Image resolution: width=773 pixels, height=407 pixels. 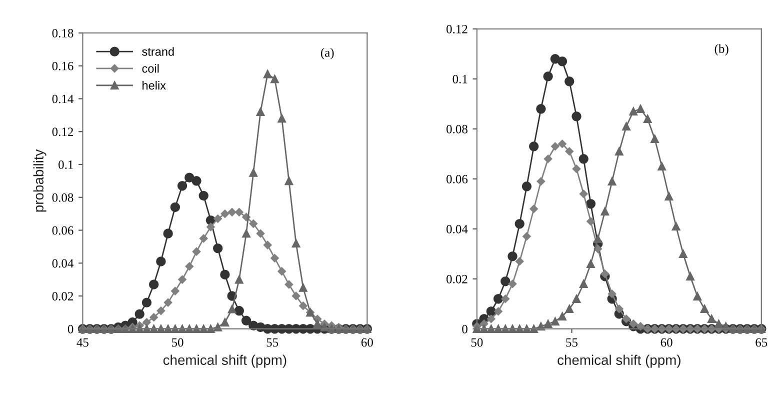 I want to click on y-axis-title: probability, so click(x=39, y=180).